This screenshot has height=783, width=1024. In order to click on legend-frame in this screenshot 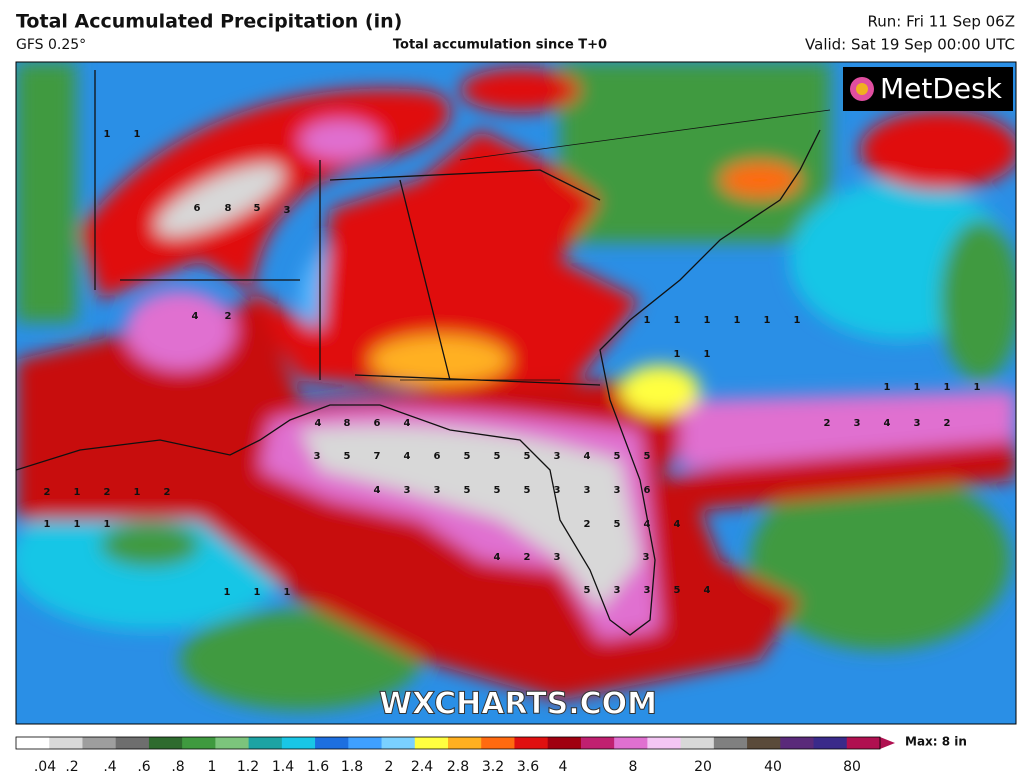, I will do `click(448, 743)`.